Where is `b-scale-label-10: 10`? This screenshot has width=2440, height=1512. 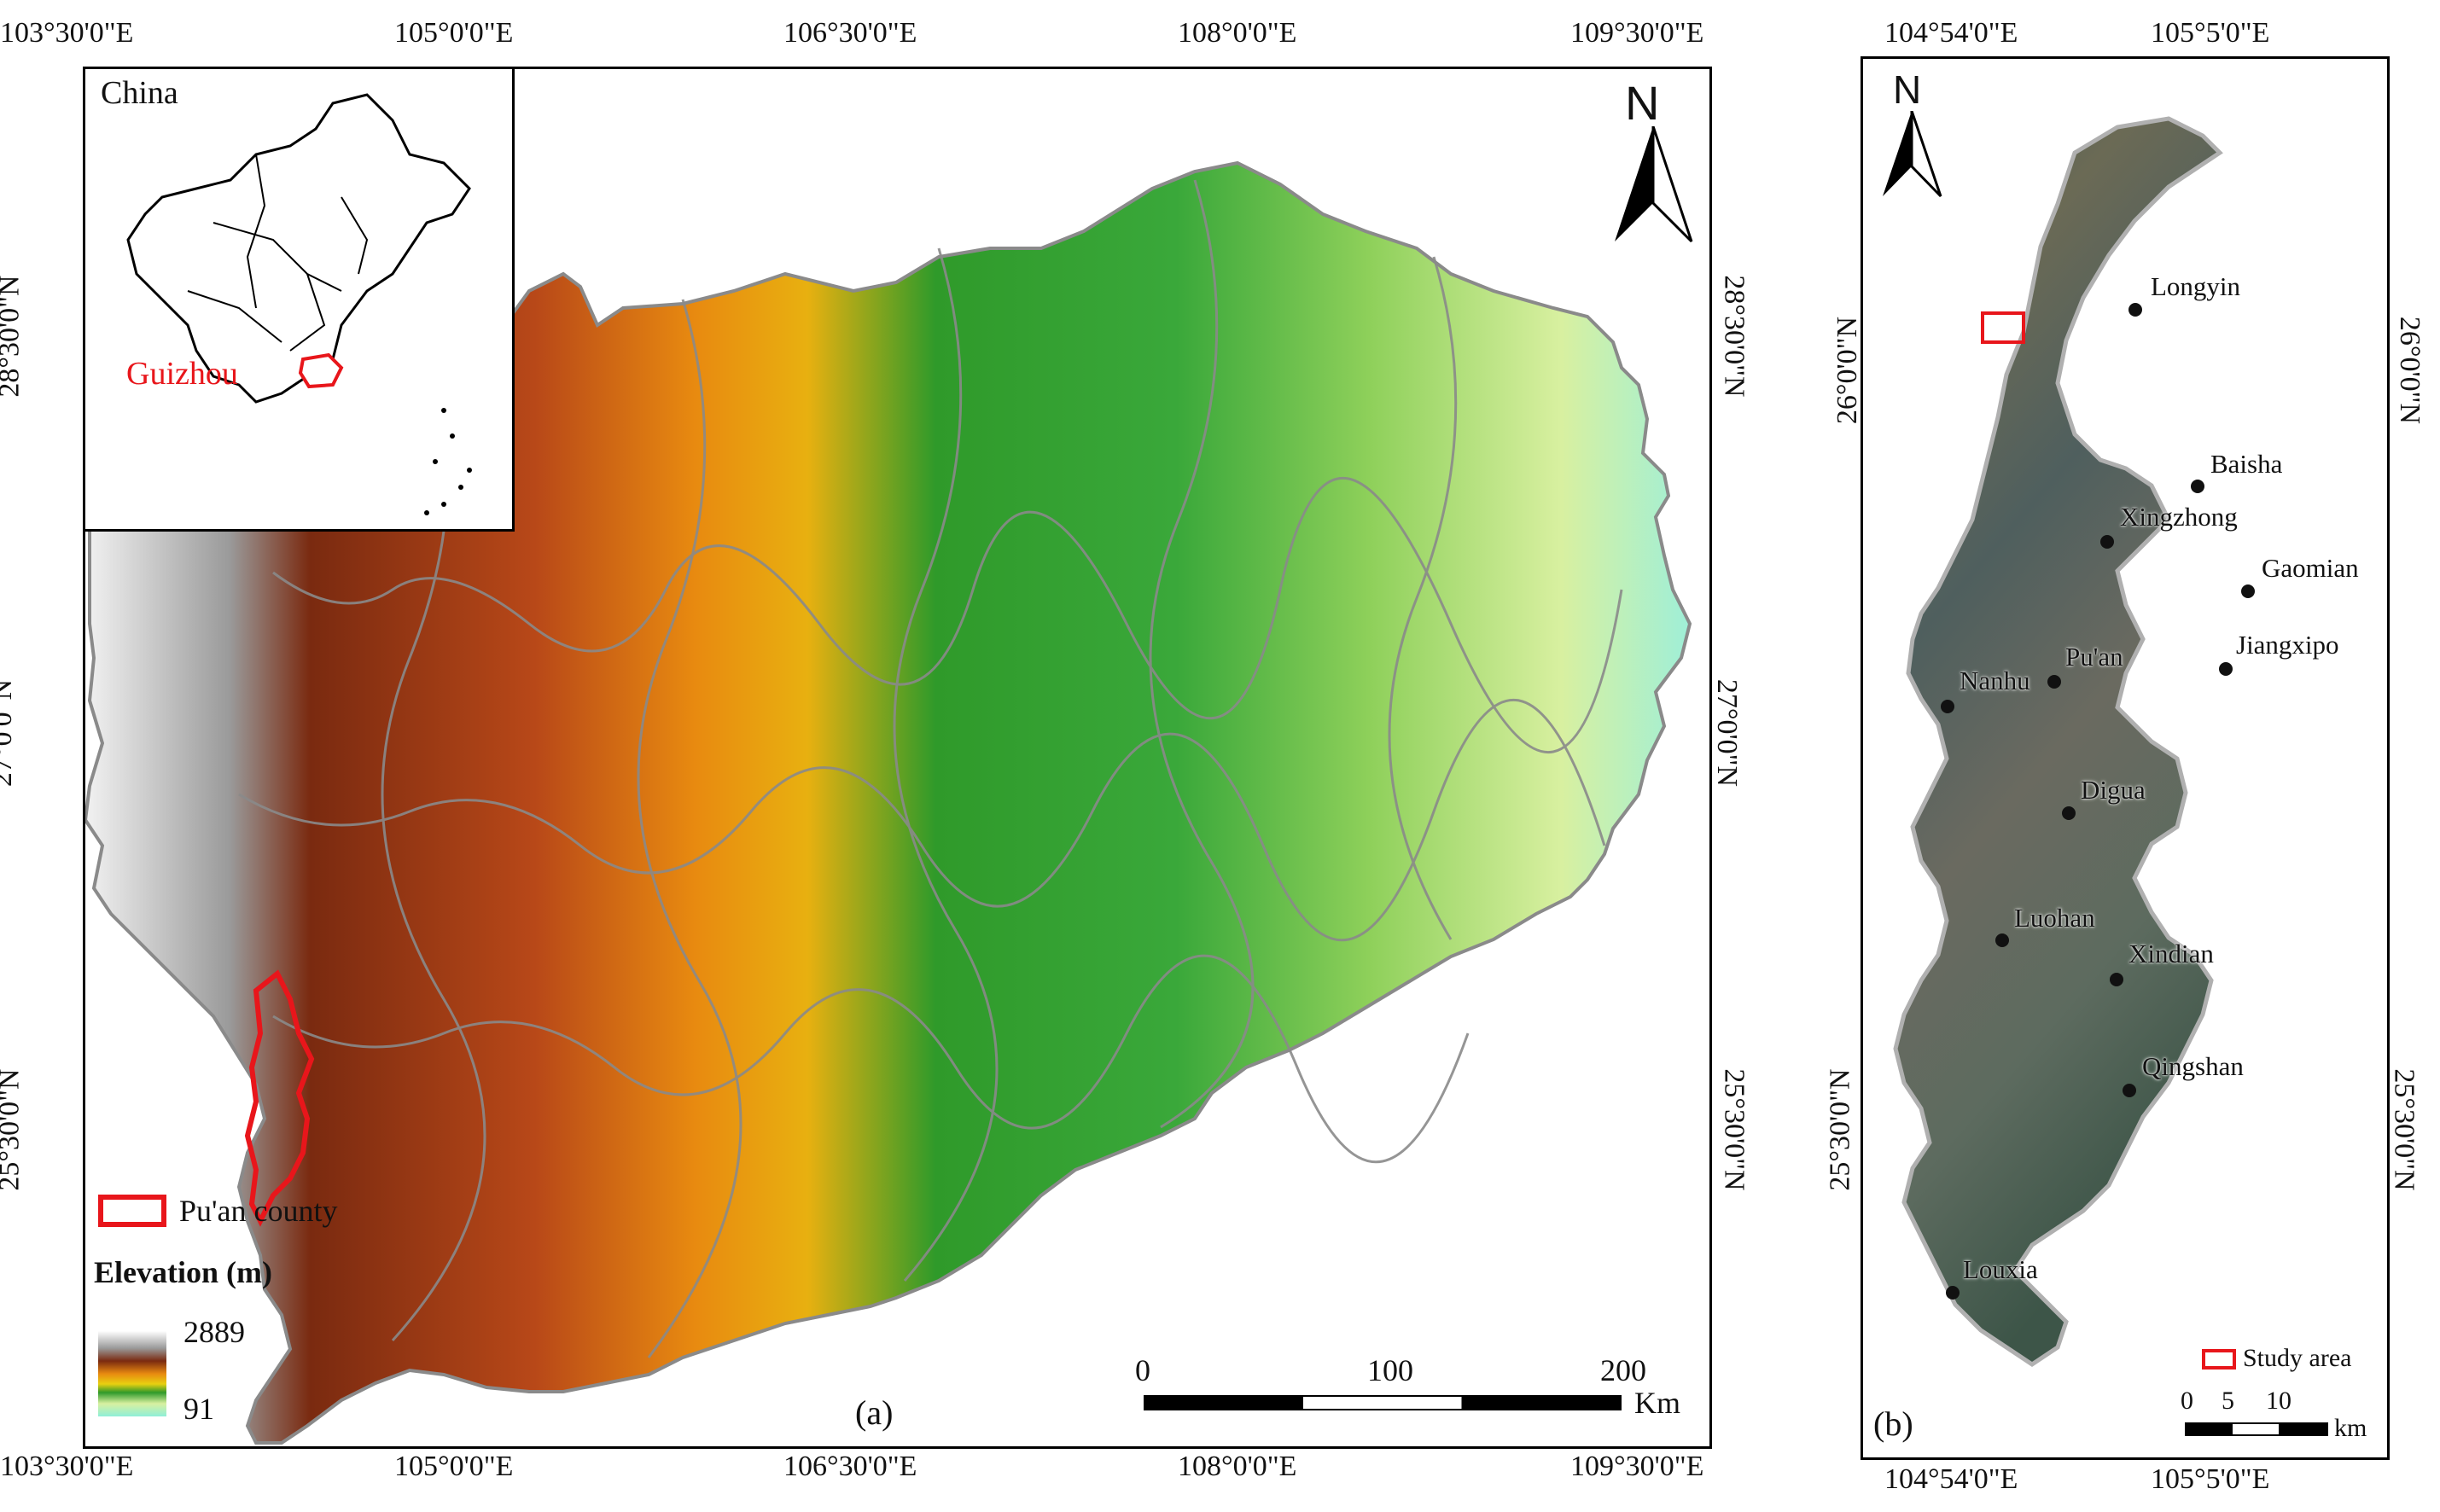 b-scale-label-10: 10 is located at coordinates (2279, 1401).